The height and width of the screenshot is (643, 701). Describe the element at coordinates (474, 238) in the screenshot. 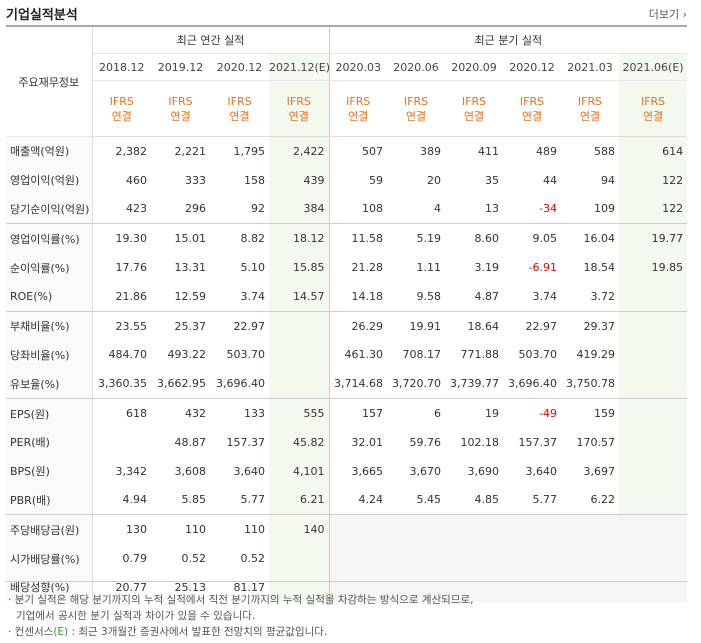

I see `table-cell: 8.60` at that location.